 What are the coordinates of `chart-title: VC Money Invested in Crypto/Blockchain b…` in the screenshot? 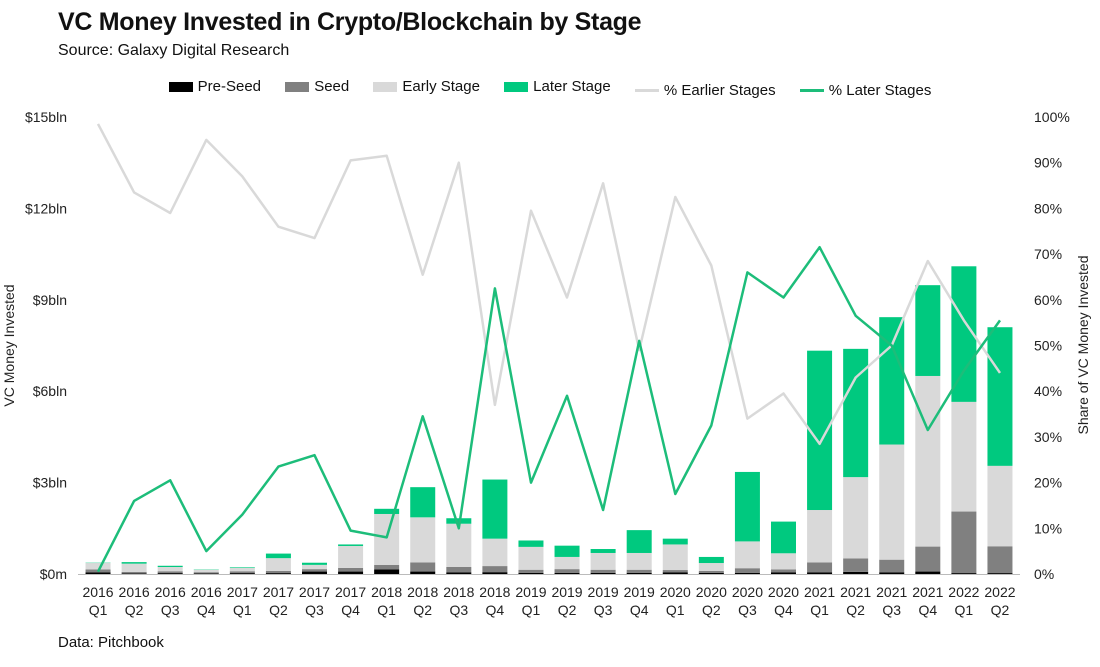 It's located at (350, 22).